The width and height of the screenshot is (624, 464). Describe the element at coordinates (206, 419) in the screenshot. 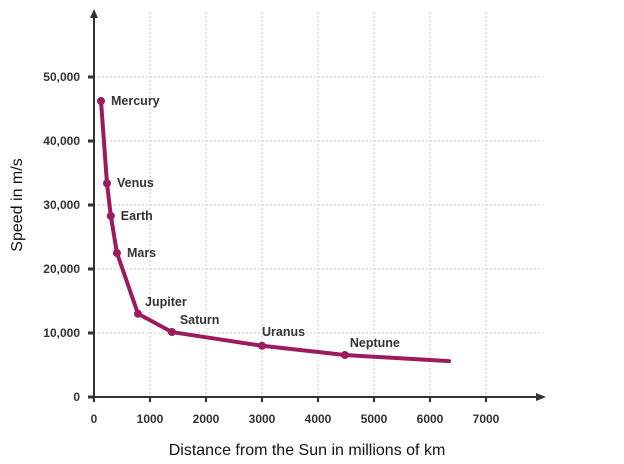

I see `x-tick-label: 2000` at that location.